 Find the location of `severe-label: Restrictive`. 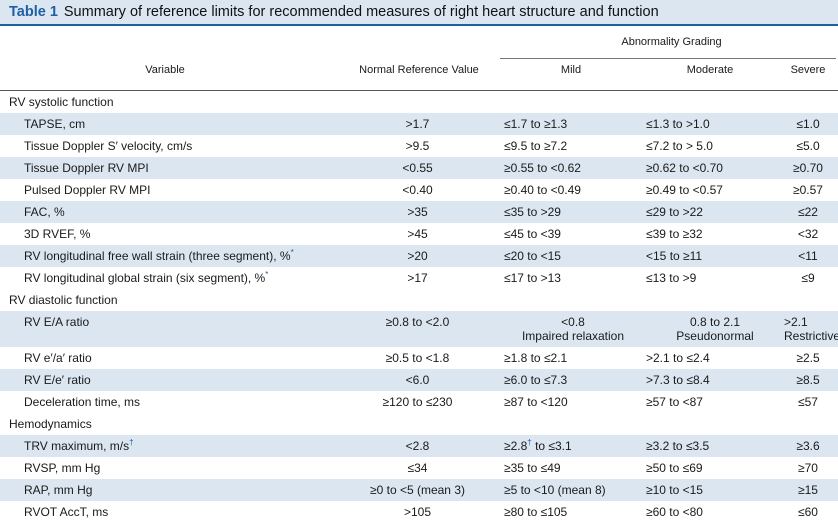

severe-label: Restrictive is located at coordinates (811, 336).